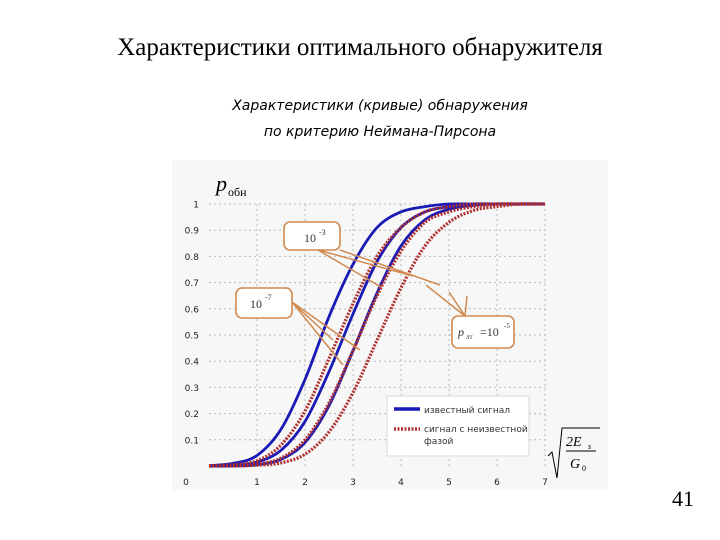  Describe the element at coordinates (497, 483) in the screenshot. I see `x-tick-label: 6` at that location.